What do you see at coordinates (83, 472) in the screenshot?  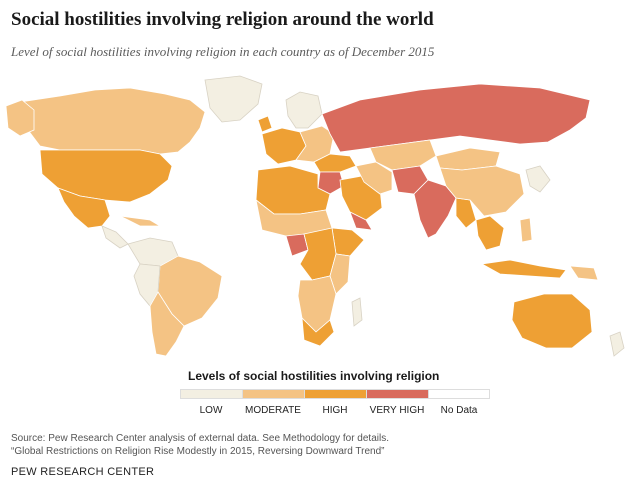 I see `brand-name: PEW RESEARCH CENTER` at bounding box center [83, 472].